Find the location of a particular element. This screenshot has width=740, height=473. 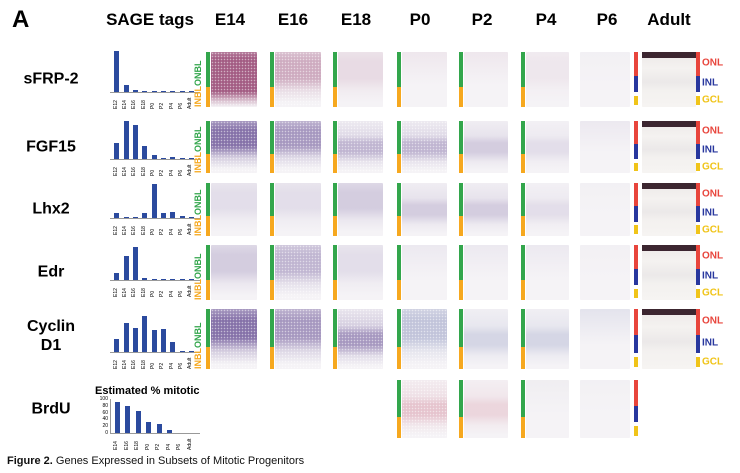

column-header-p6: P6 is located at coordinates (607, 19).